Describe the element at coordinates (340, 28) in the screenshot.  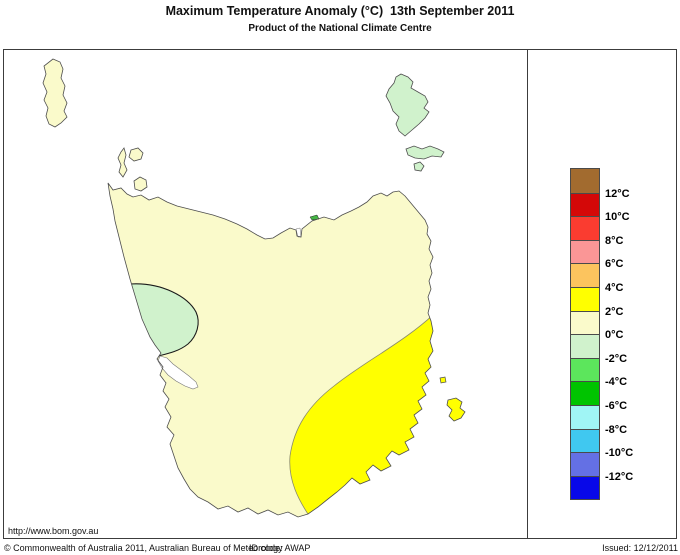
I see `page-subtitle: Product of the National Climate Centre` at that location.